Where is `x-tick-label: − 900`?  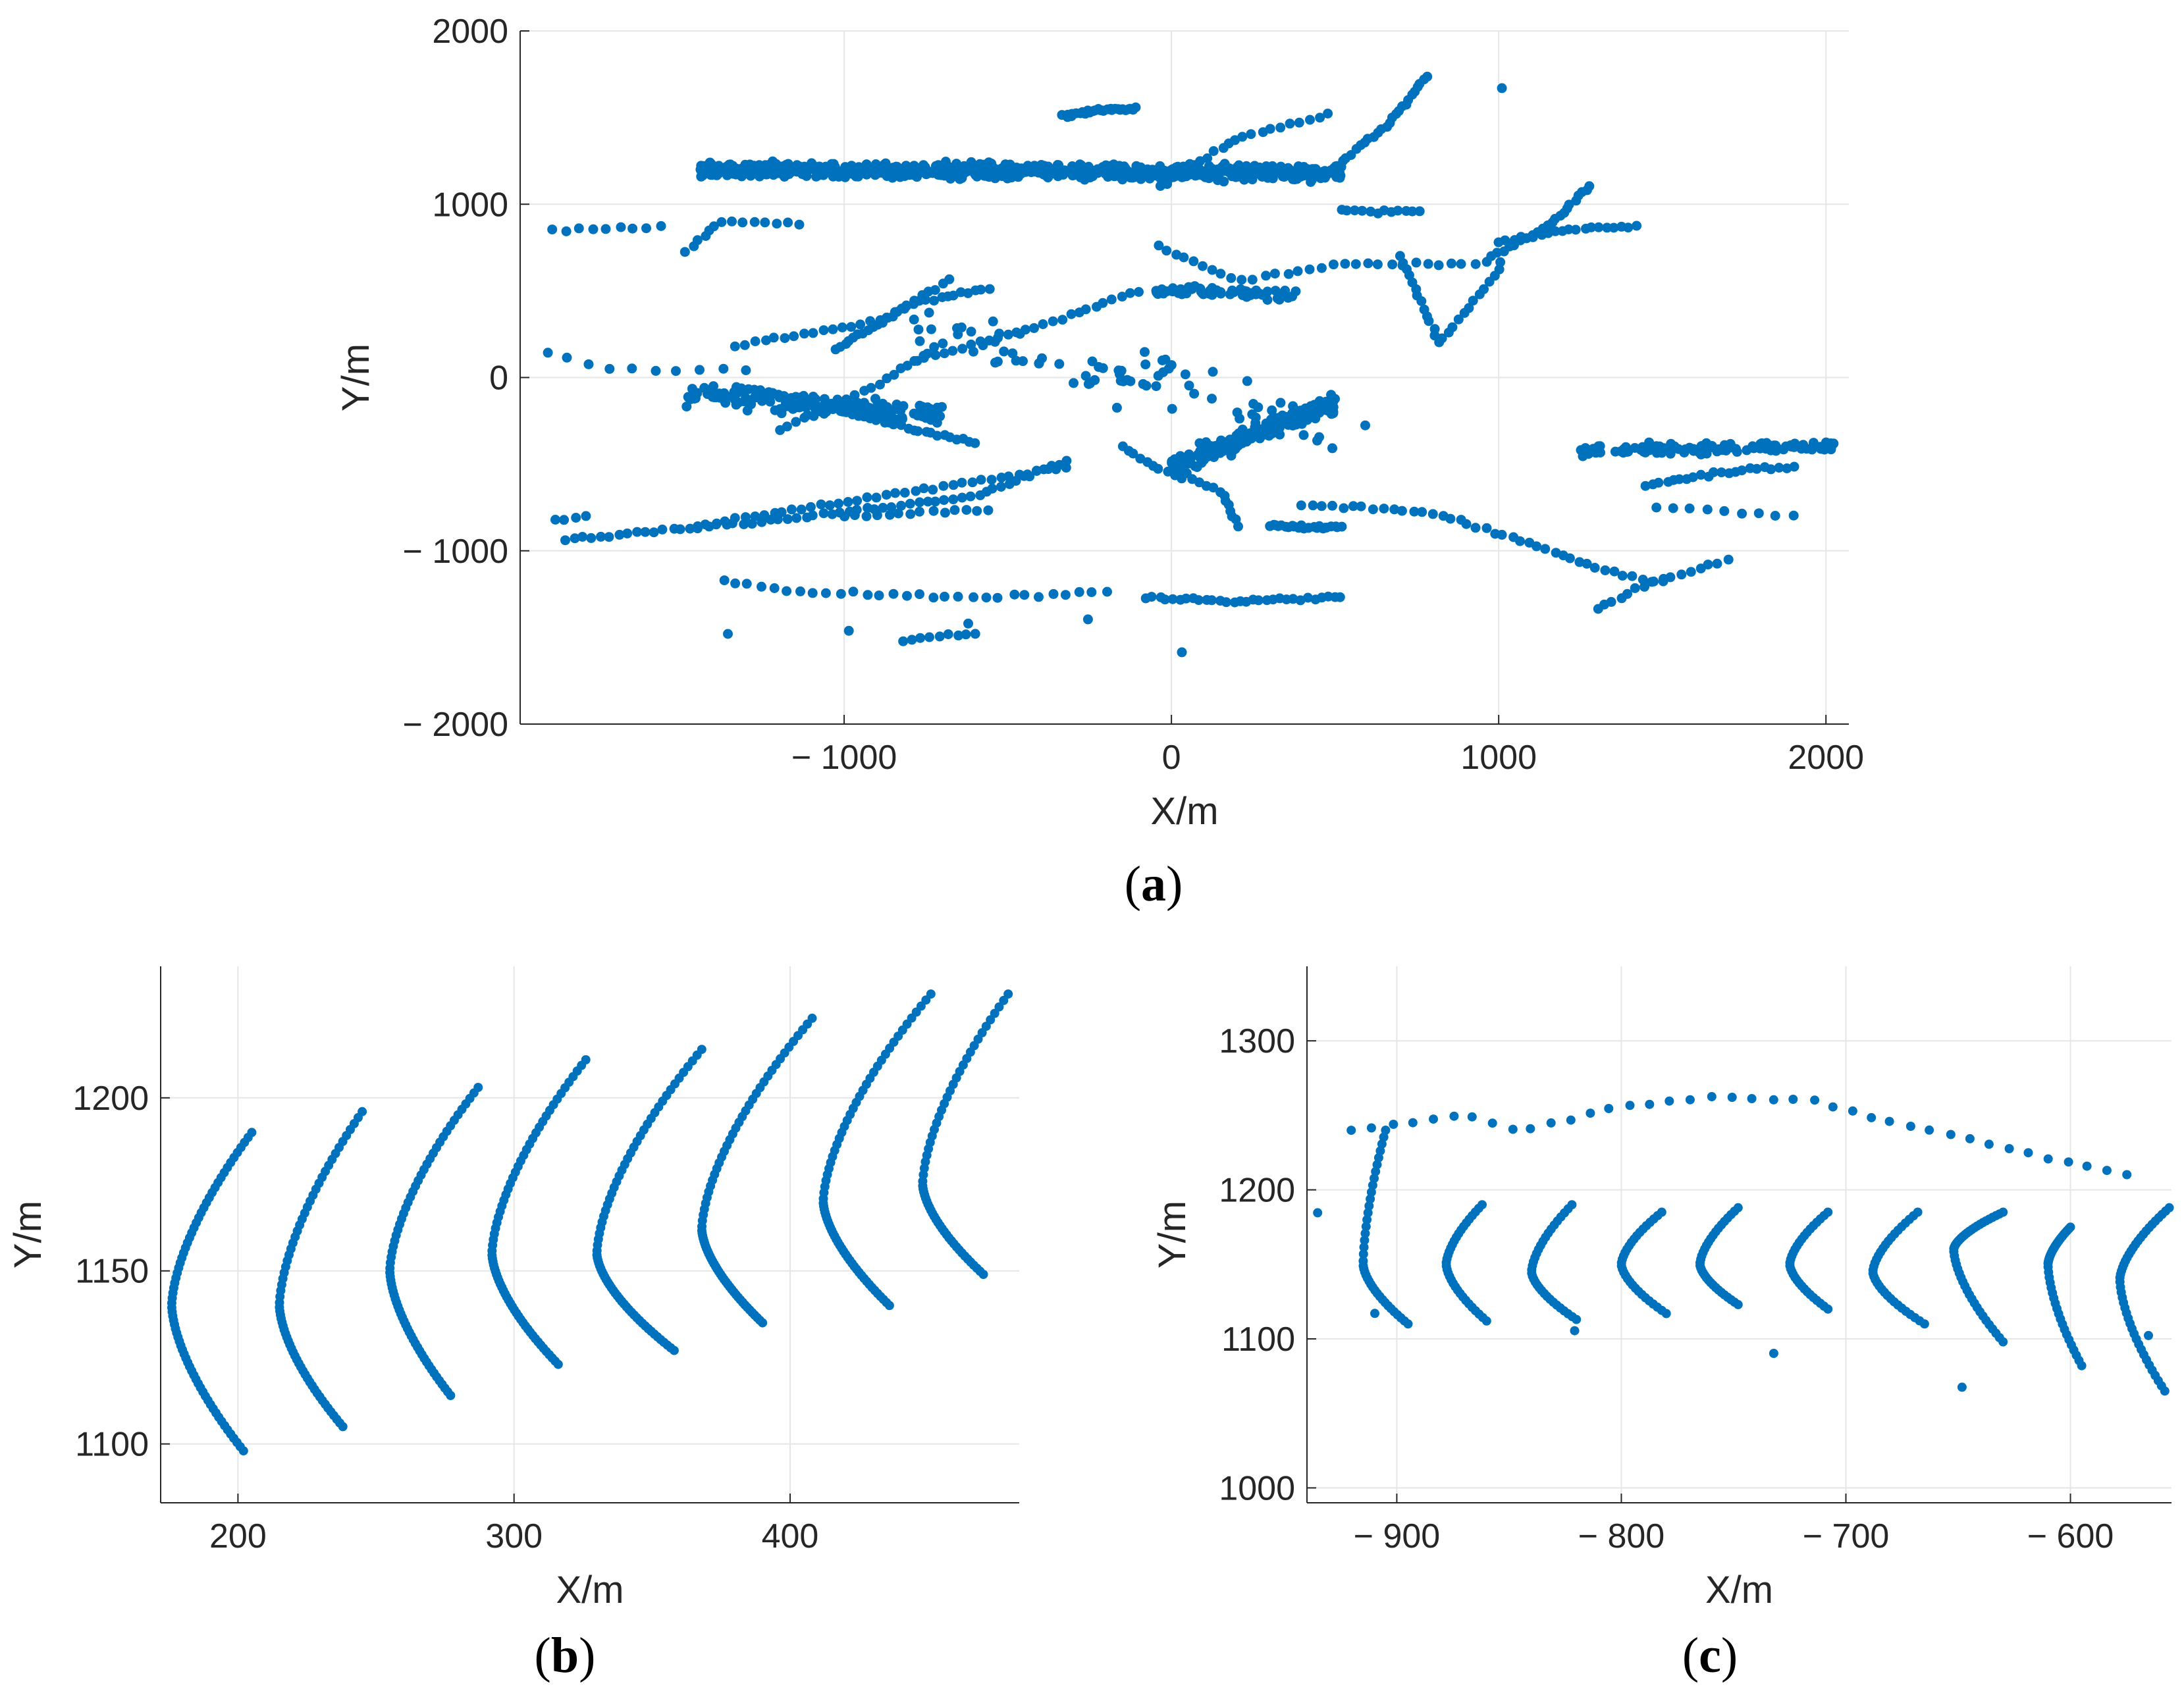
x-tick-label: − 900 is located at coordinates (1397, 1536).